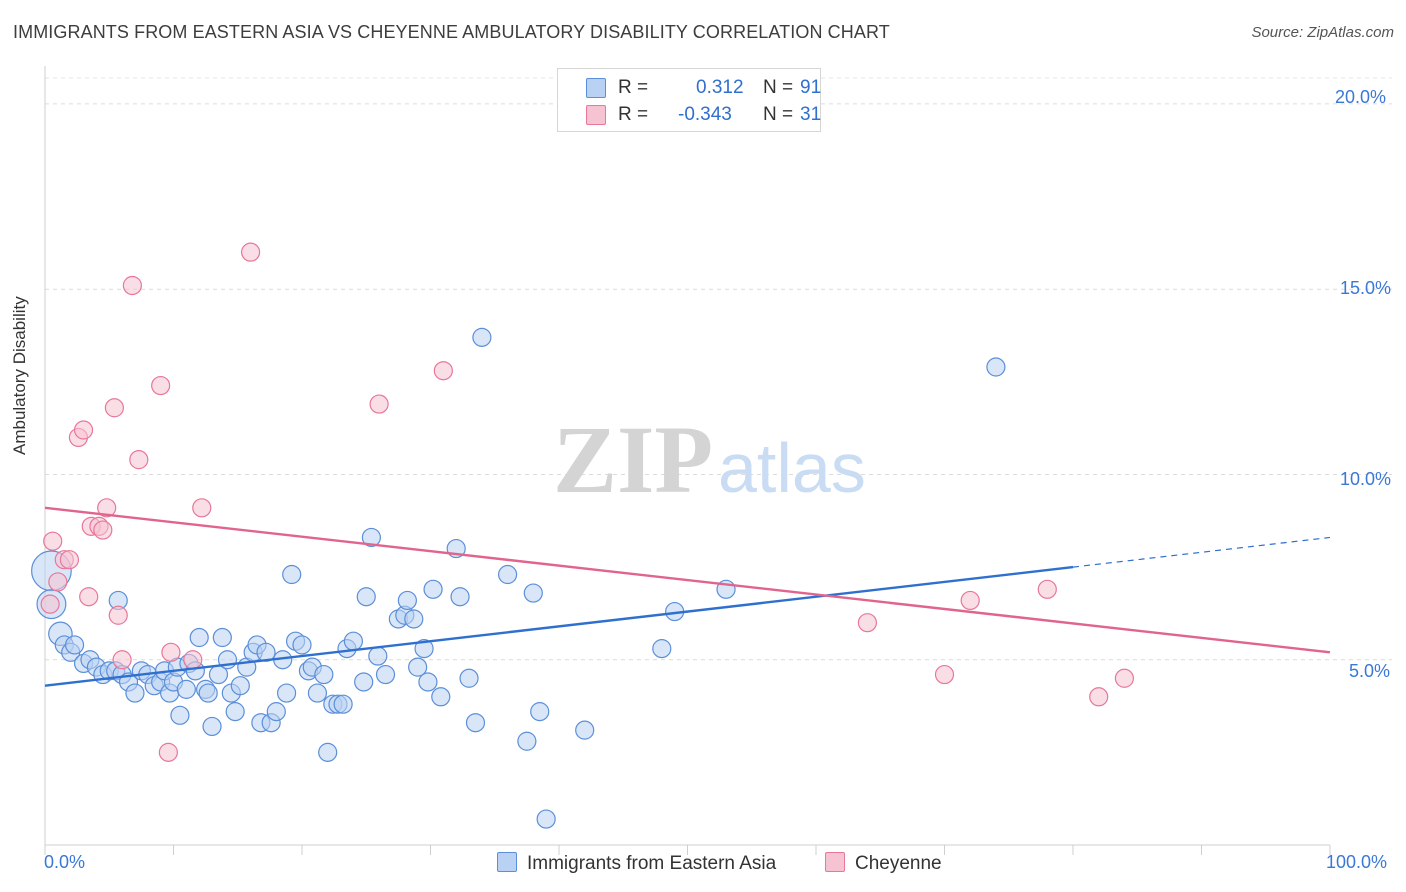 The image size is (1406, 892). Describe the element at coordinates (689, 100) in the screenshot. I see `correlation-legend: R = 0.312 N = 91 R = -0.343 N = 31` at that location.